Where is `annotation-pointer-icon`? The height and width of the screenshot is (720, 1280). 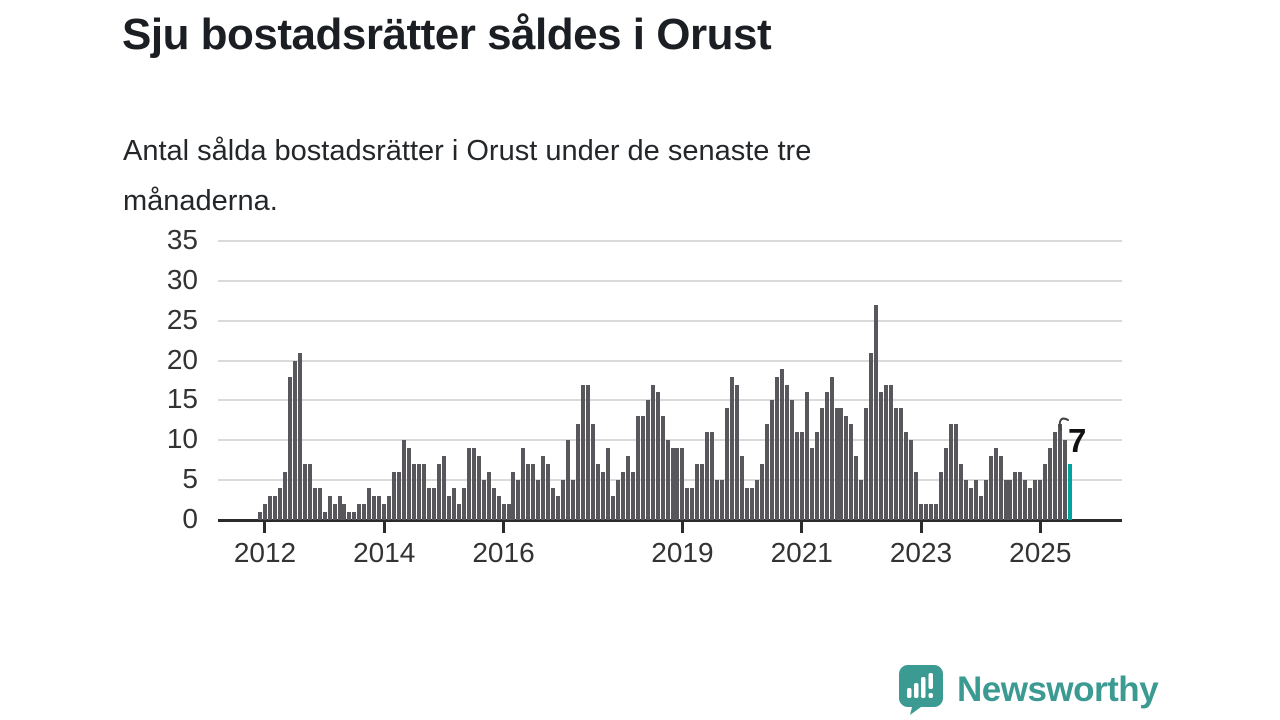
annotation-pointer-icon is located at coordinates (1063, 424).